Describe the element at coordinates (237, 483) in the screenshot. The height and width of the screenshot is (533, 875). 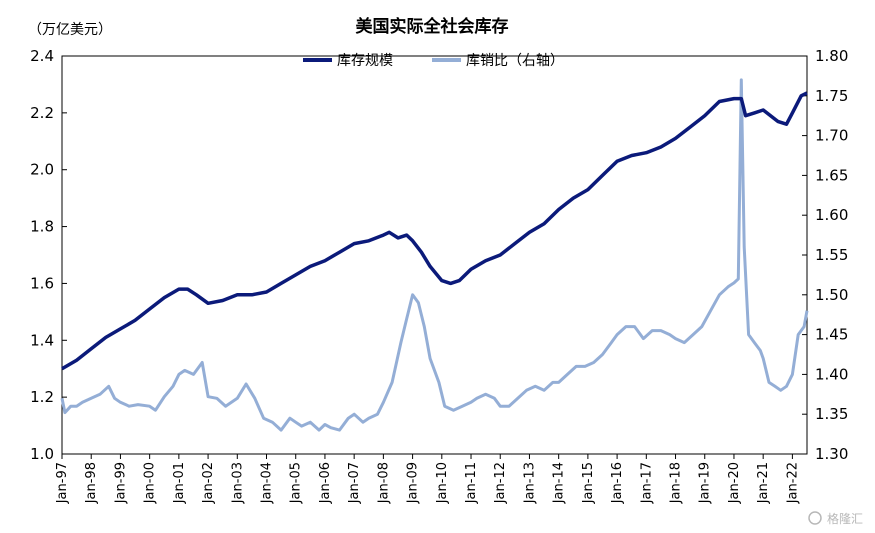
I see `x-tick-label: Jan-03` at that location.